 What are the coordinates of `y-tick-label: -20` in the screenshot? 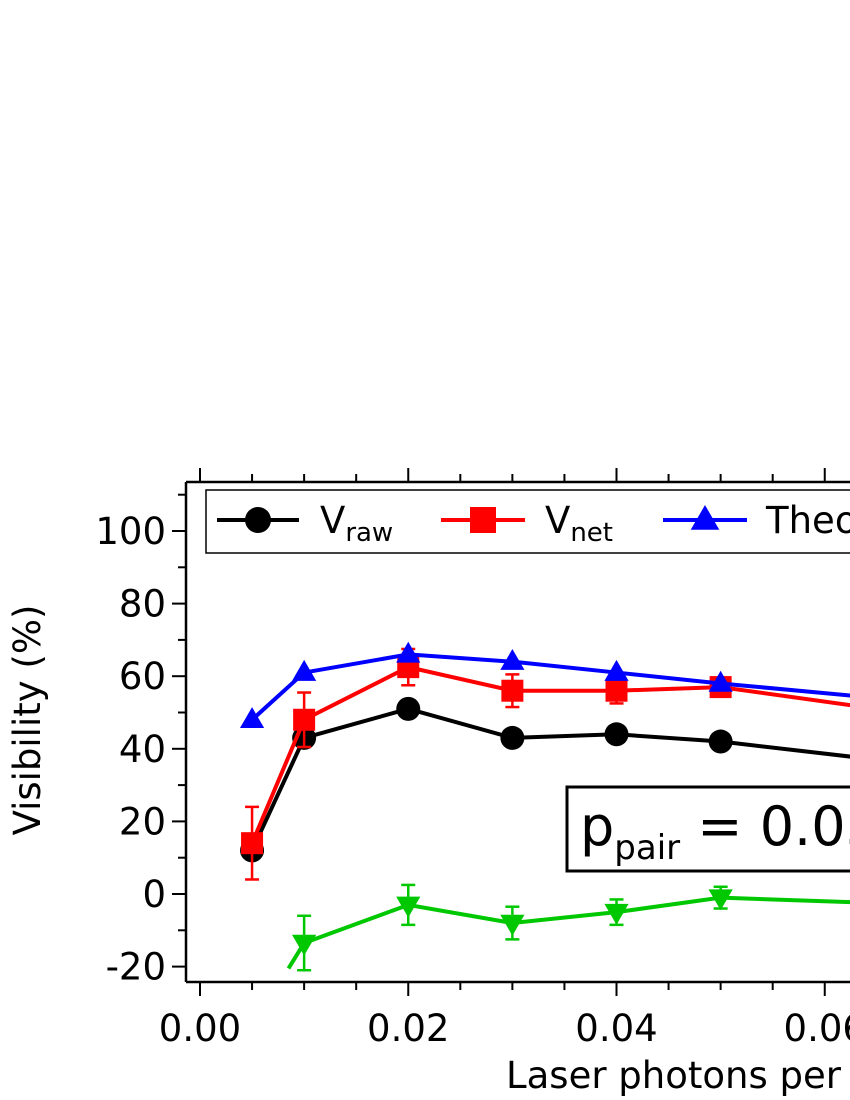 It's located at (136, 967).